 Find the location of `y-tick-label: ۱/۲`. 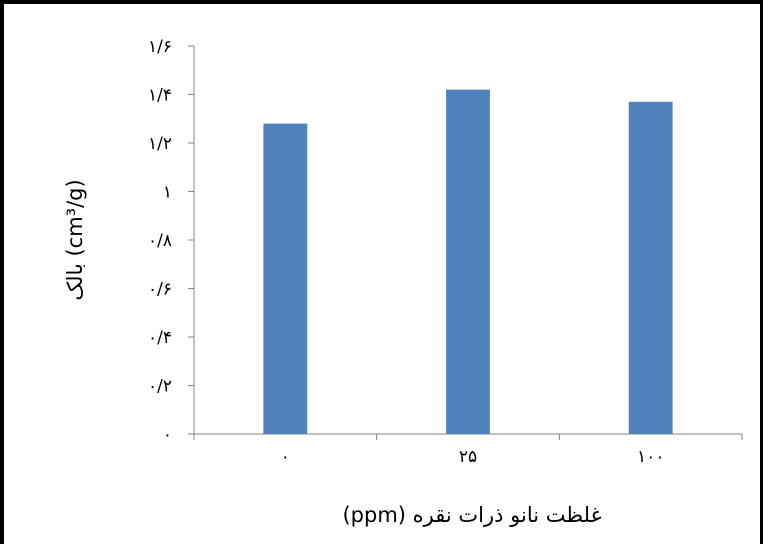

y-tick-label: ۱/۲ is located at coordinates (160, 144).